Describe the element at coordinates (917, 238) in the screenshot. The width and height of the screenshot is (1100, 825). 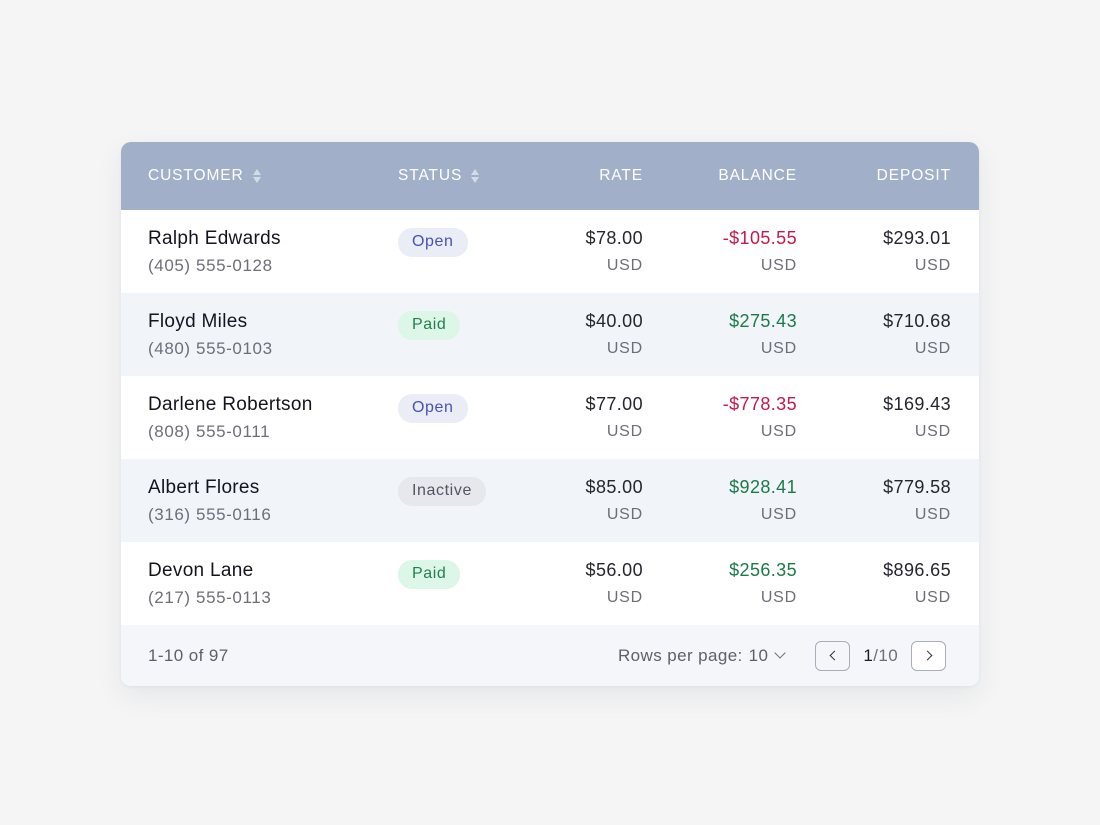
I see `deposit-amount: $293.01` at that location.